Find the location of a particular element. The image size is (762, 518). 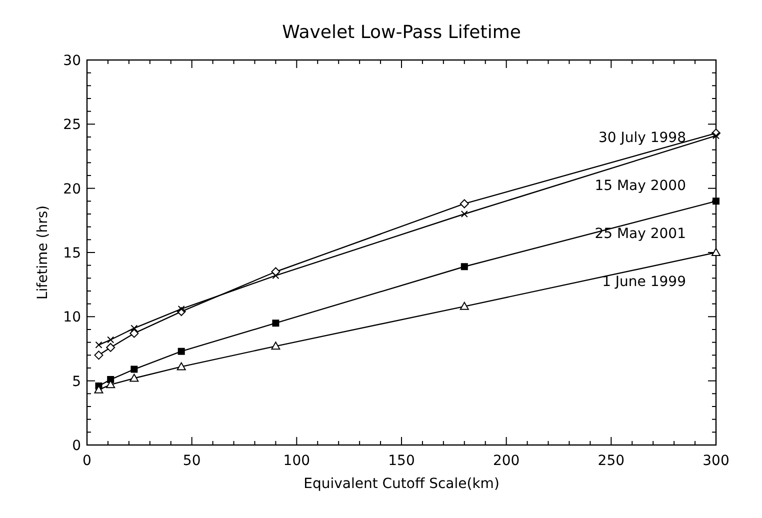

y-tick-label: 25 is located at coordinates (72, 125).